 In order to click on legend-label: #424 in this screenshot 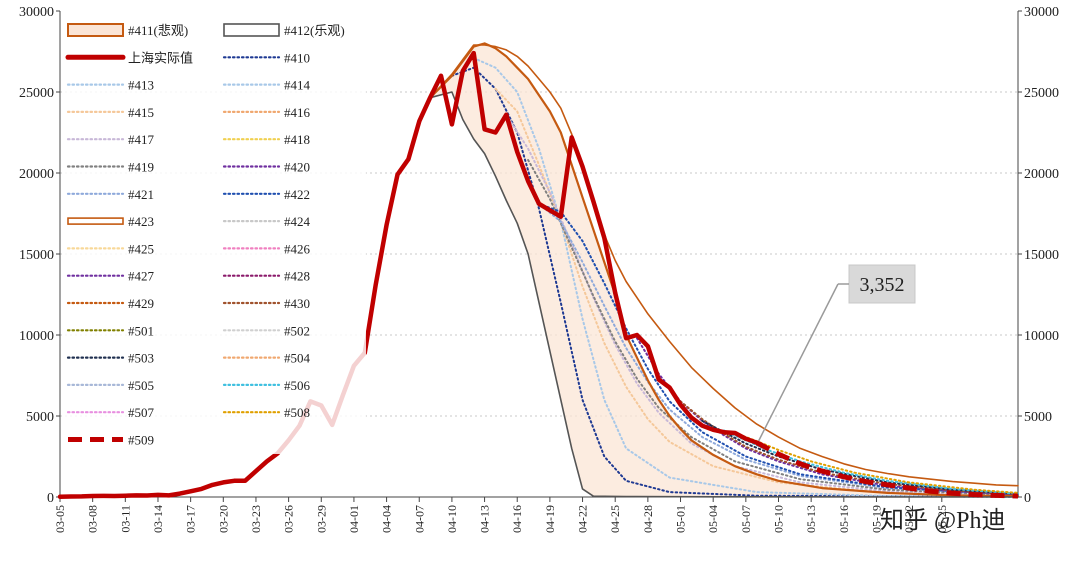, I will do `click(297, 221)`.